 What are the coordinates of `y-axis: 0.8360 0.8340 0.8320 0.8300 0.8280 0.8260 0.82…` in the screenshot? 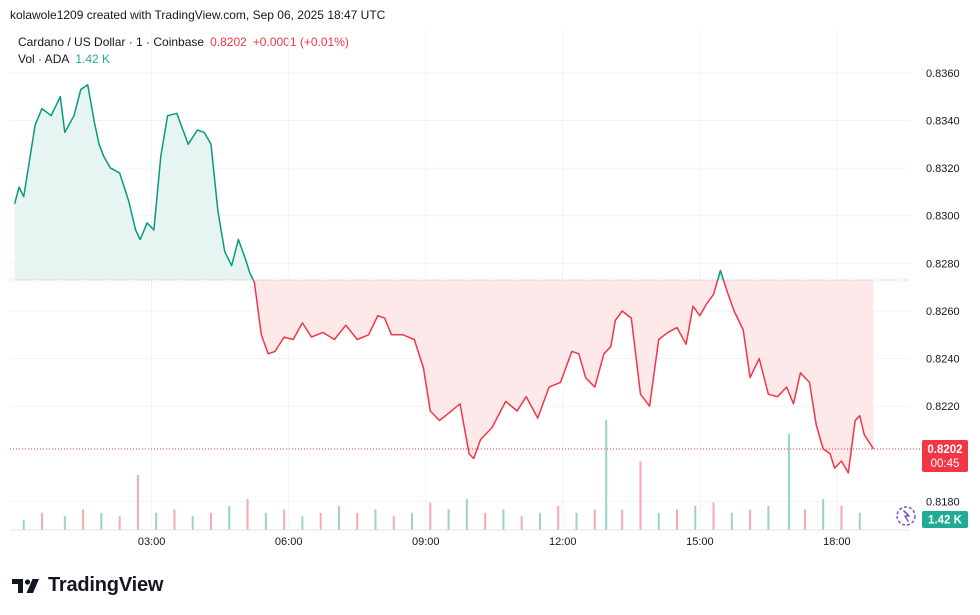 It's located at (943, 288).